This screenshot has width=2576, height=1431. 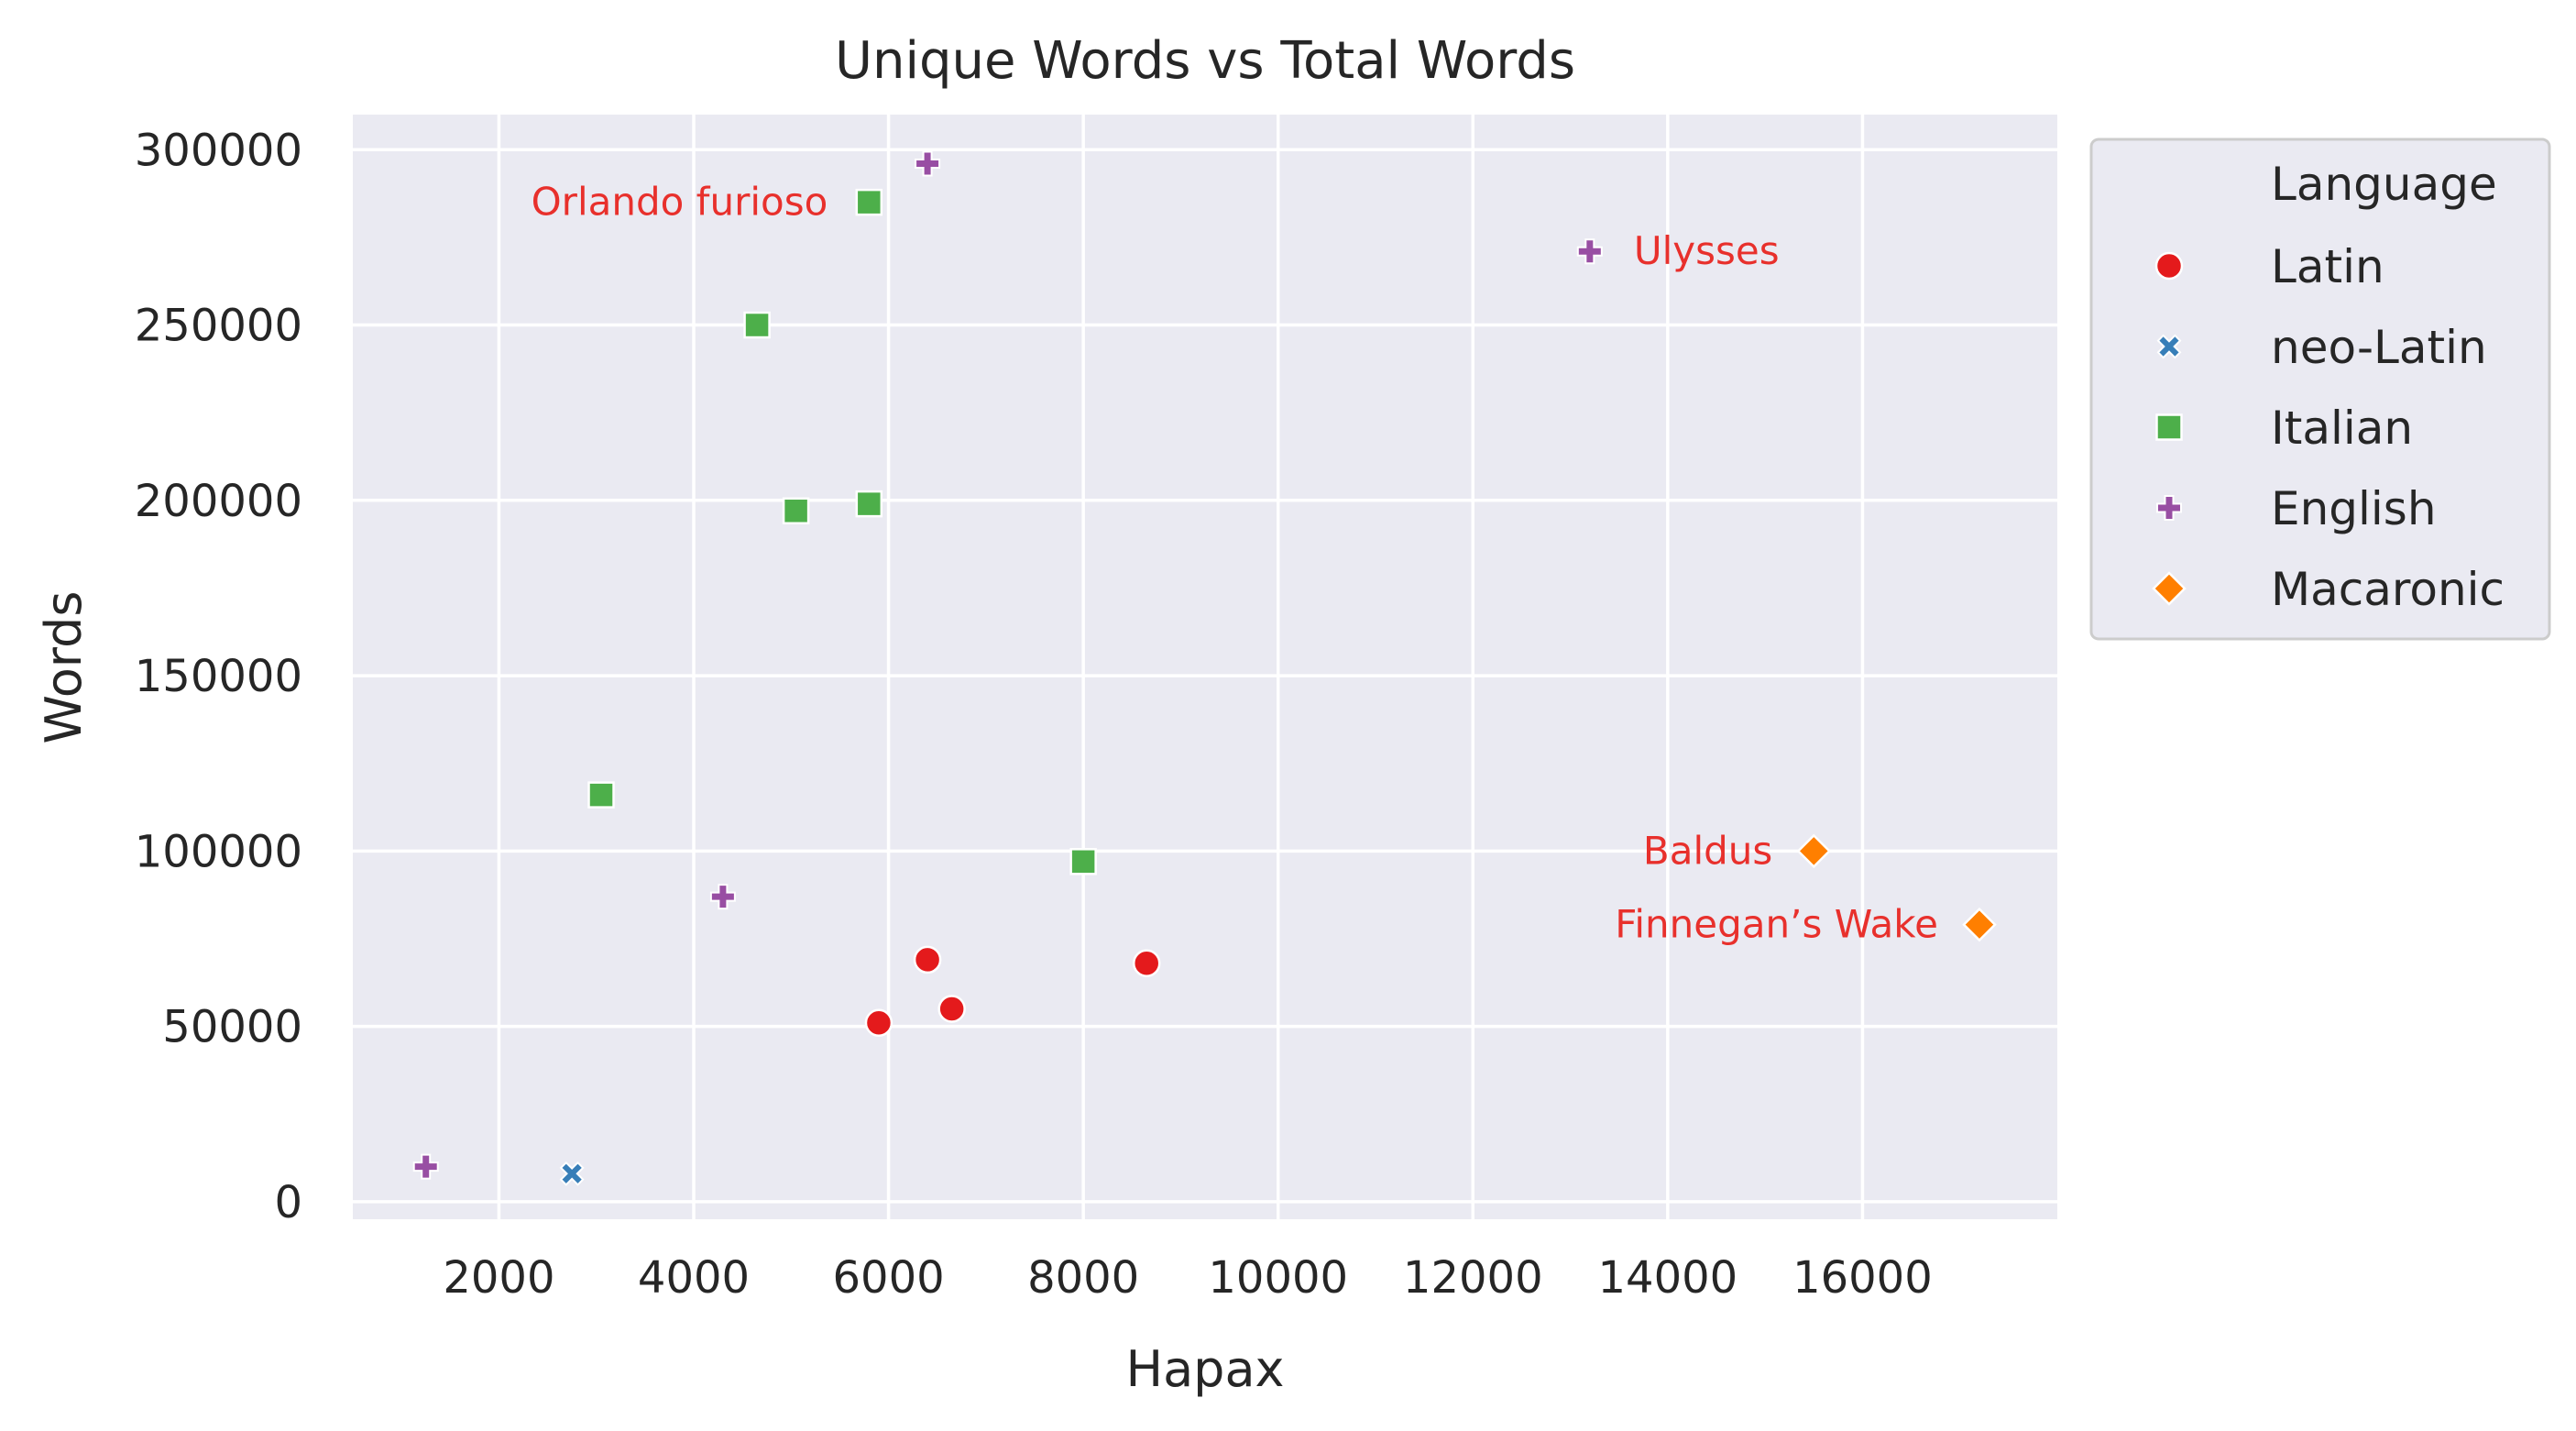 What do you see at coordinates (498, 1278) in the screenshot?
I see `x-tick-label: 2000` at bounding box center [498, 1278].